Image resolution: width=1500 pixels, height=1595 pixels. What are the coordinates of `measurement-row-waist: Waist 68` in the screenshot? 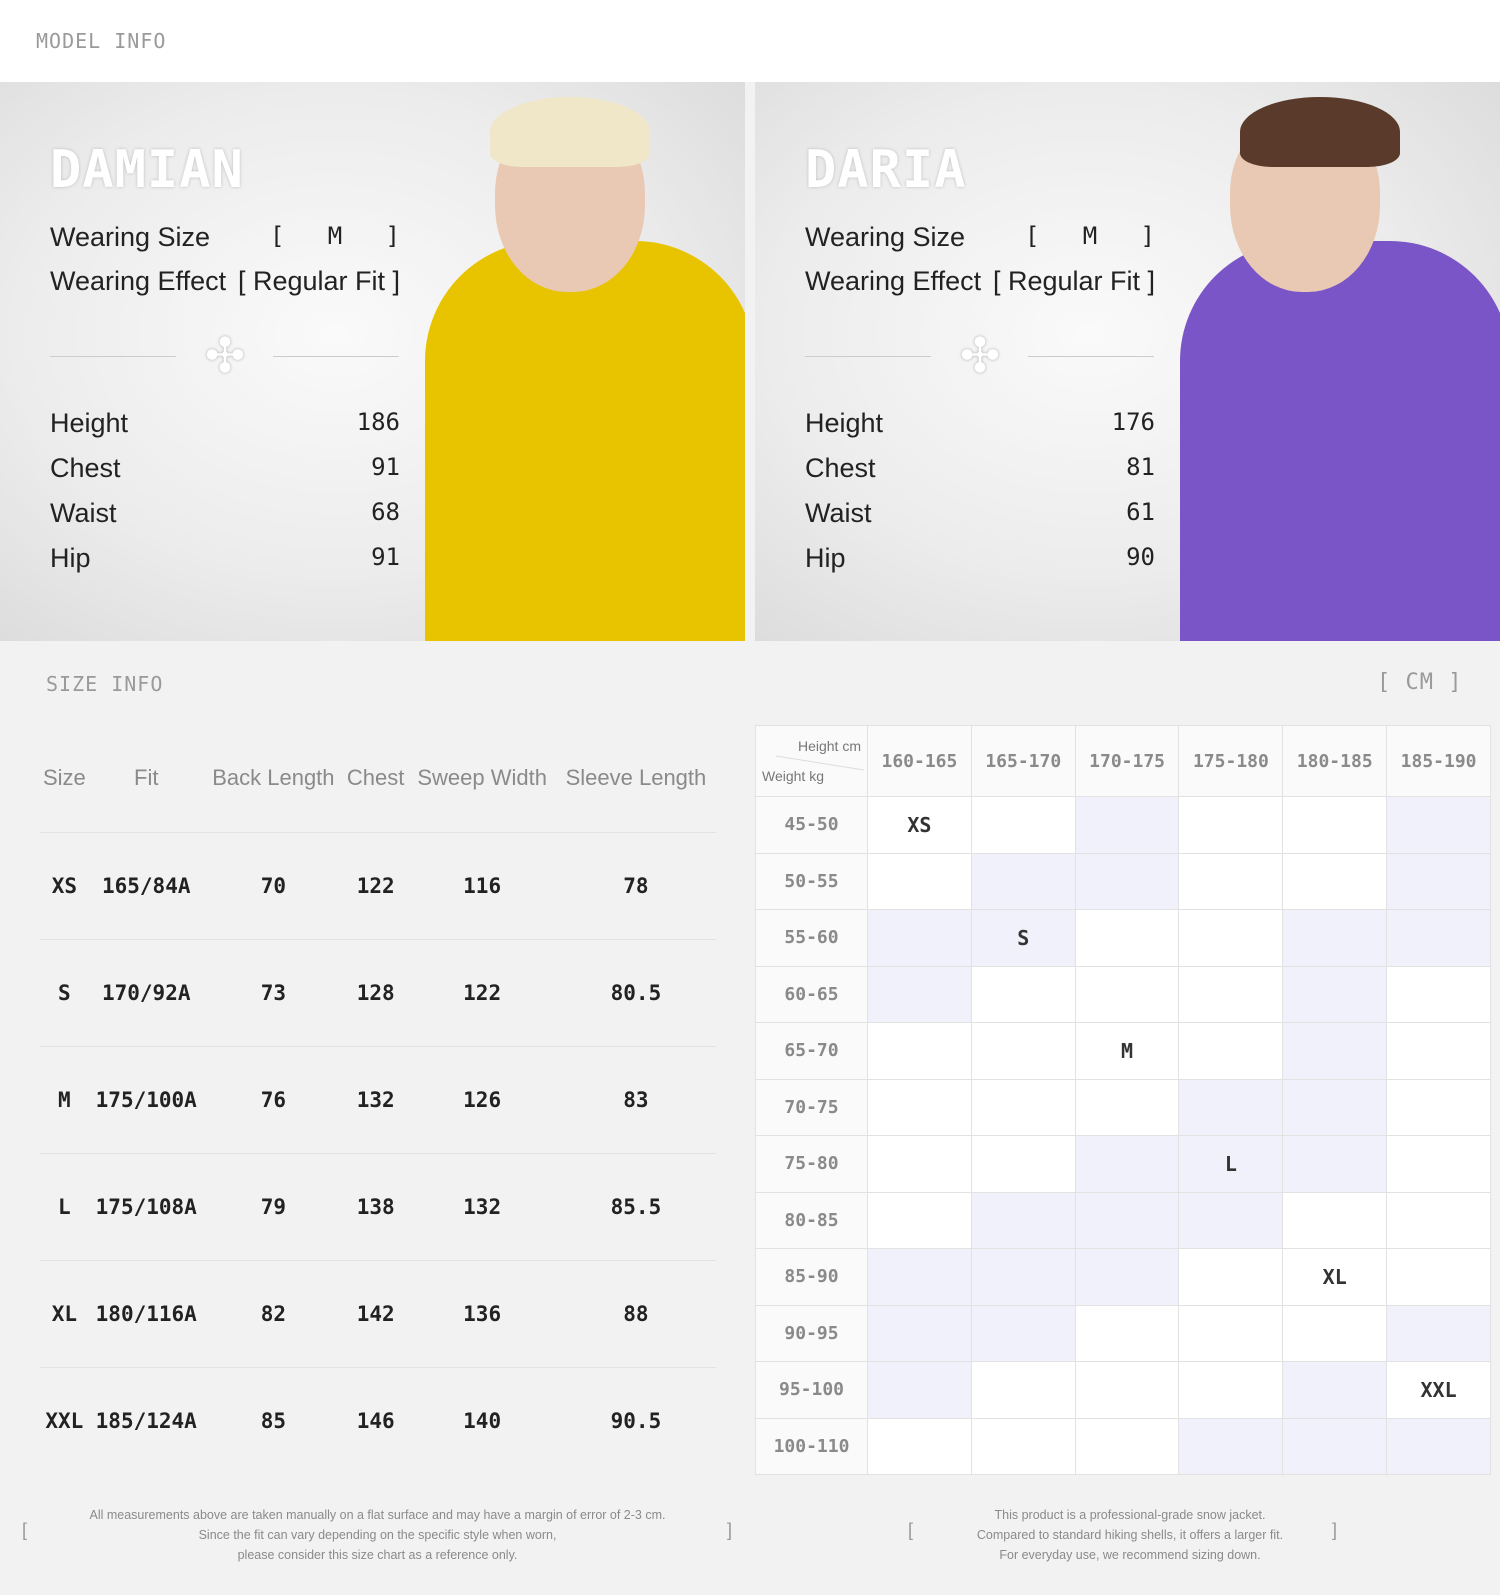 It's located at (225, 513).